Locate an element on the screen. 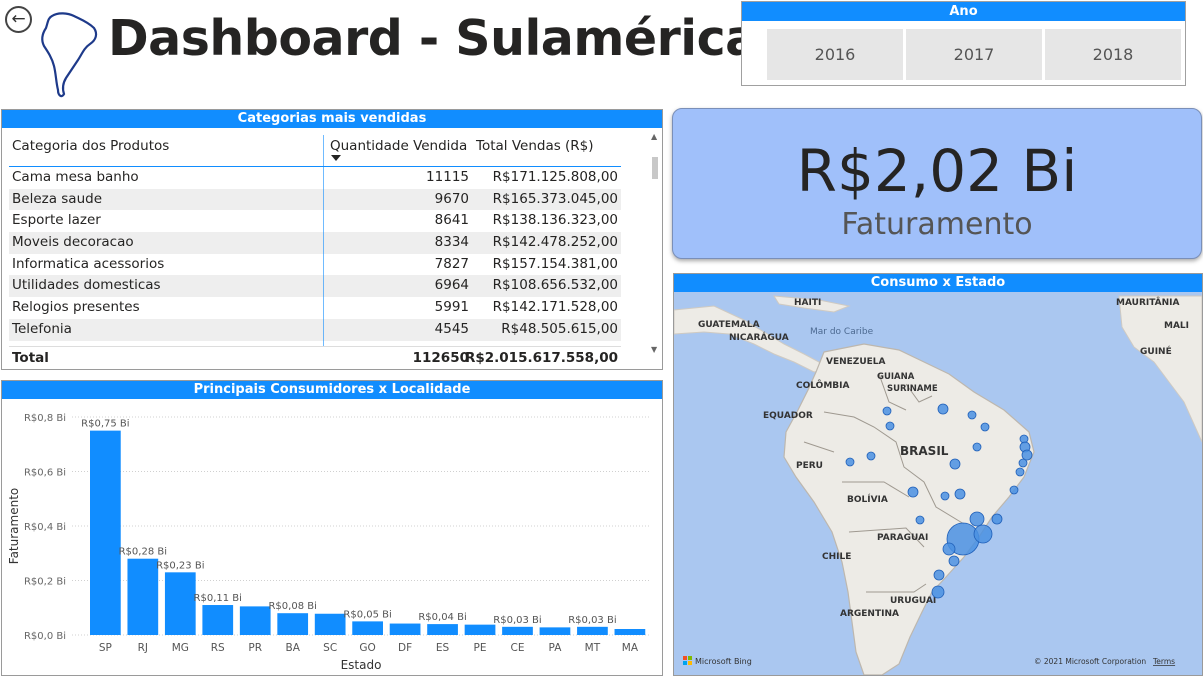  bar-sc is located at coordinates (330, 624).